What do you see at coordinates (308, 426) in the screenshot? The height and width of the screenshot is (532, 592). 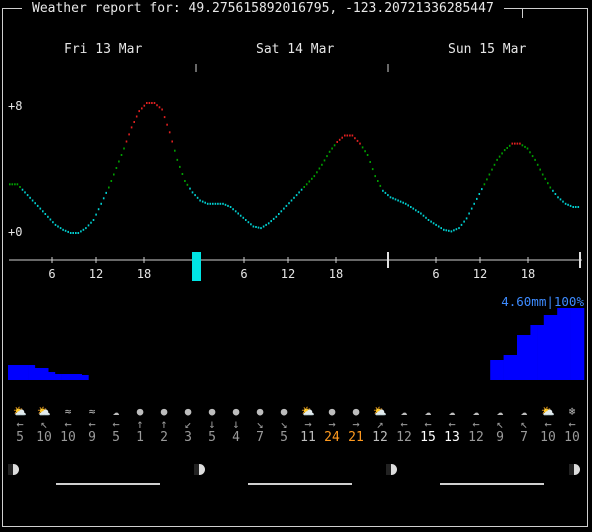 I see `forecast-cell: ⛅ → 11` at bounding box center [308, 426].